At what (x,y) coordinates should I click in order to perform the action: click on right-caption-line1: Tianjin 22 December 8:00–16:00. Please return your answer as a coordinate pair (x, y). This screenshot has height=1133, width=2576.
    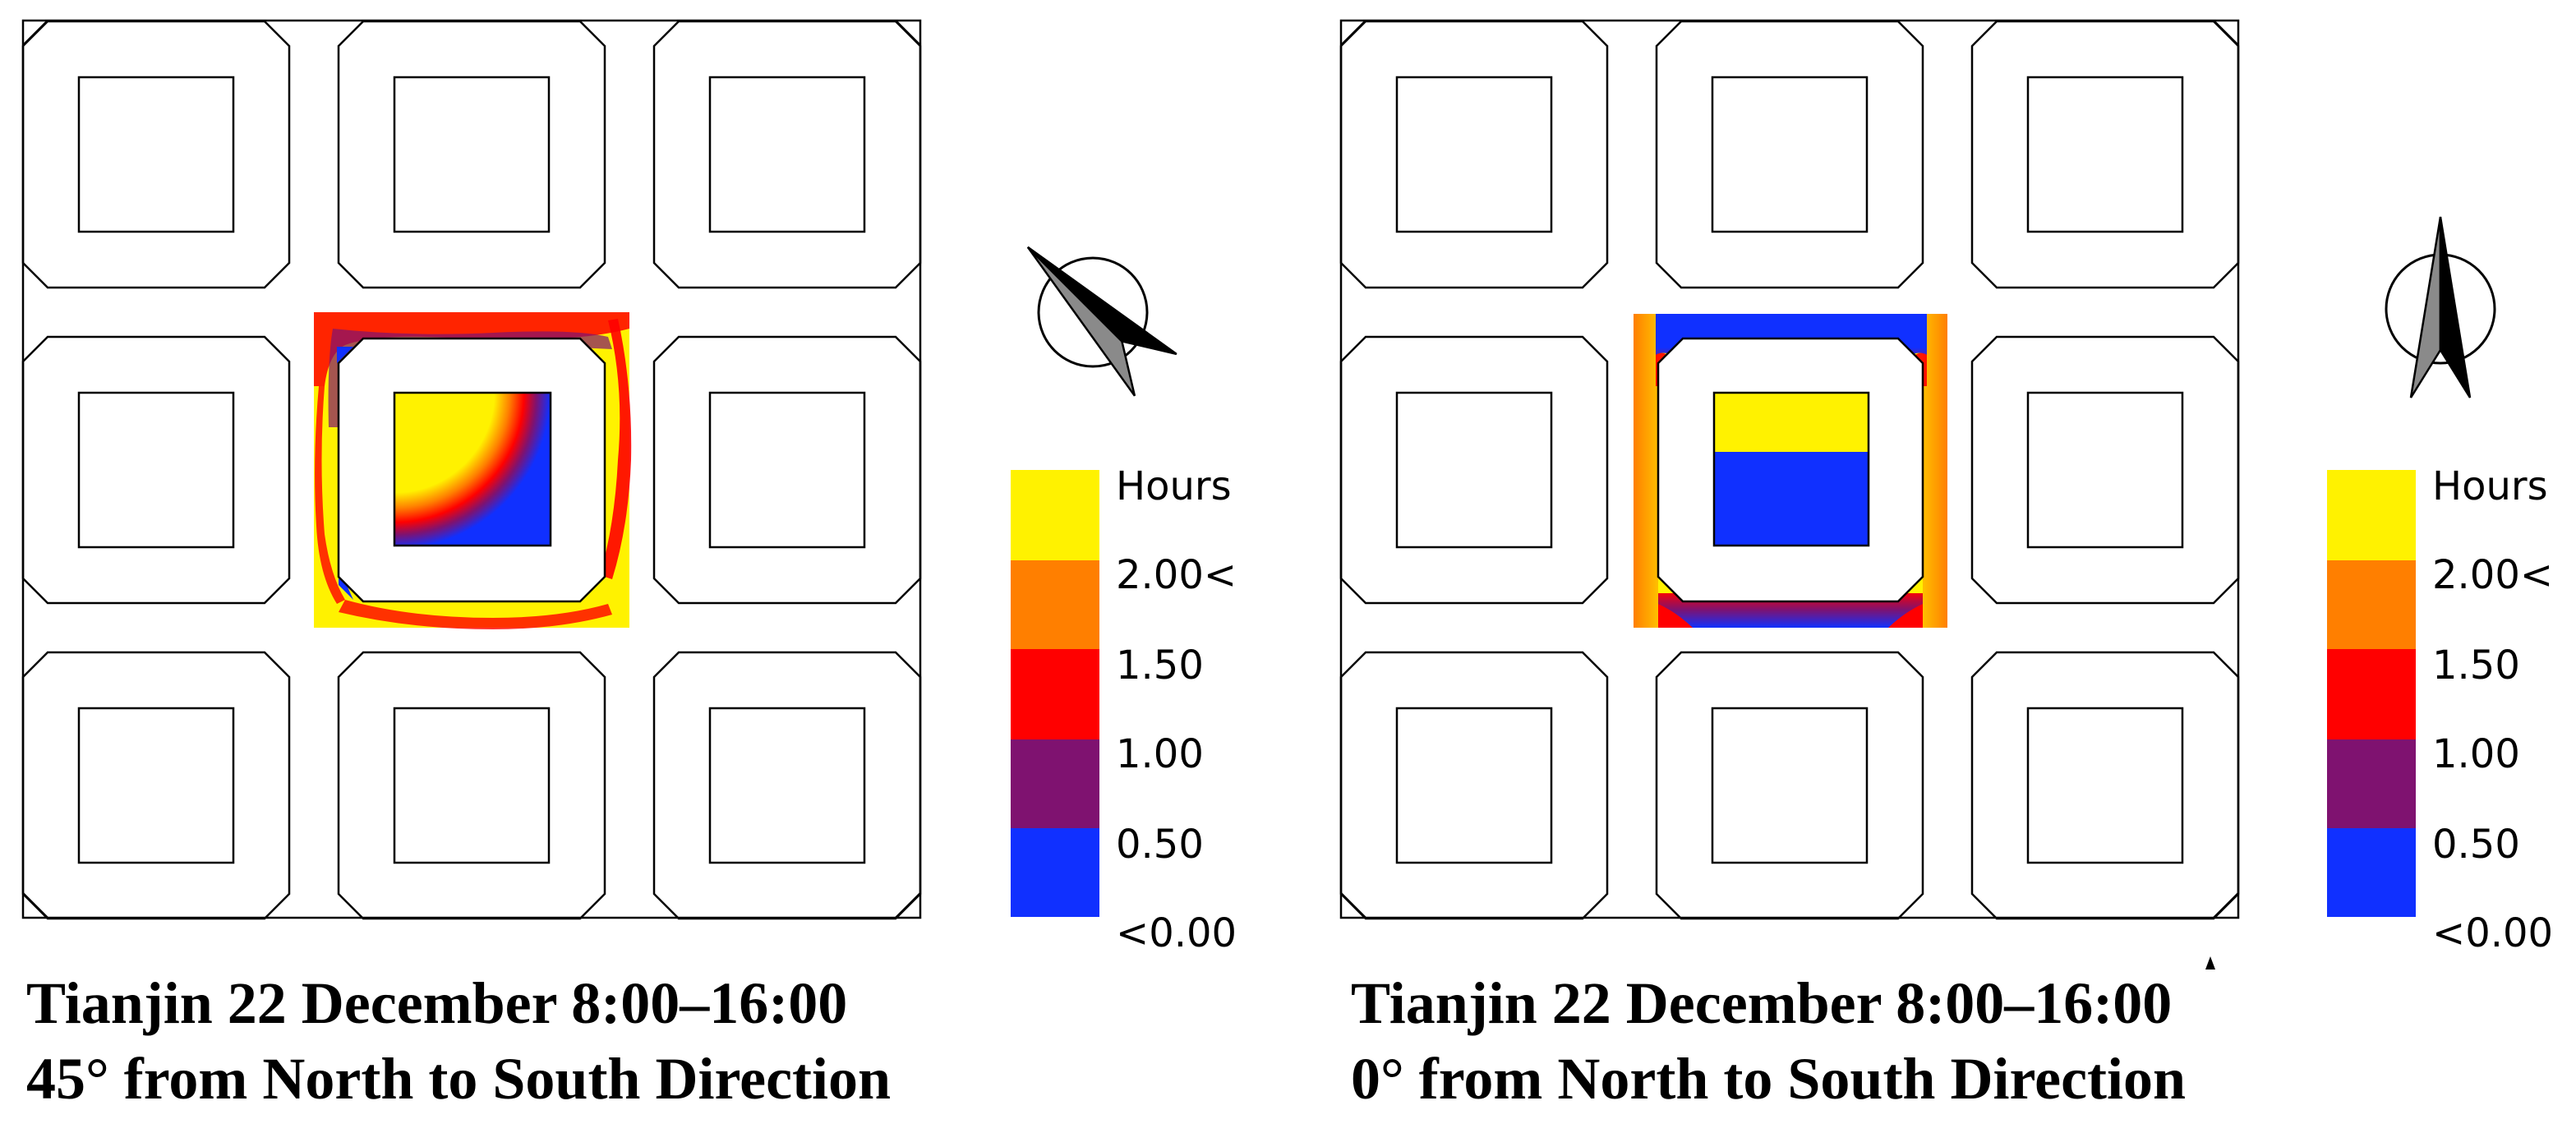
    Looking at the image, I should click on (1762, 1003).